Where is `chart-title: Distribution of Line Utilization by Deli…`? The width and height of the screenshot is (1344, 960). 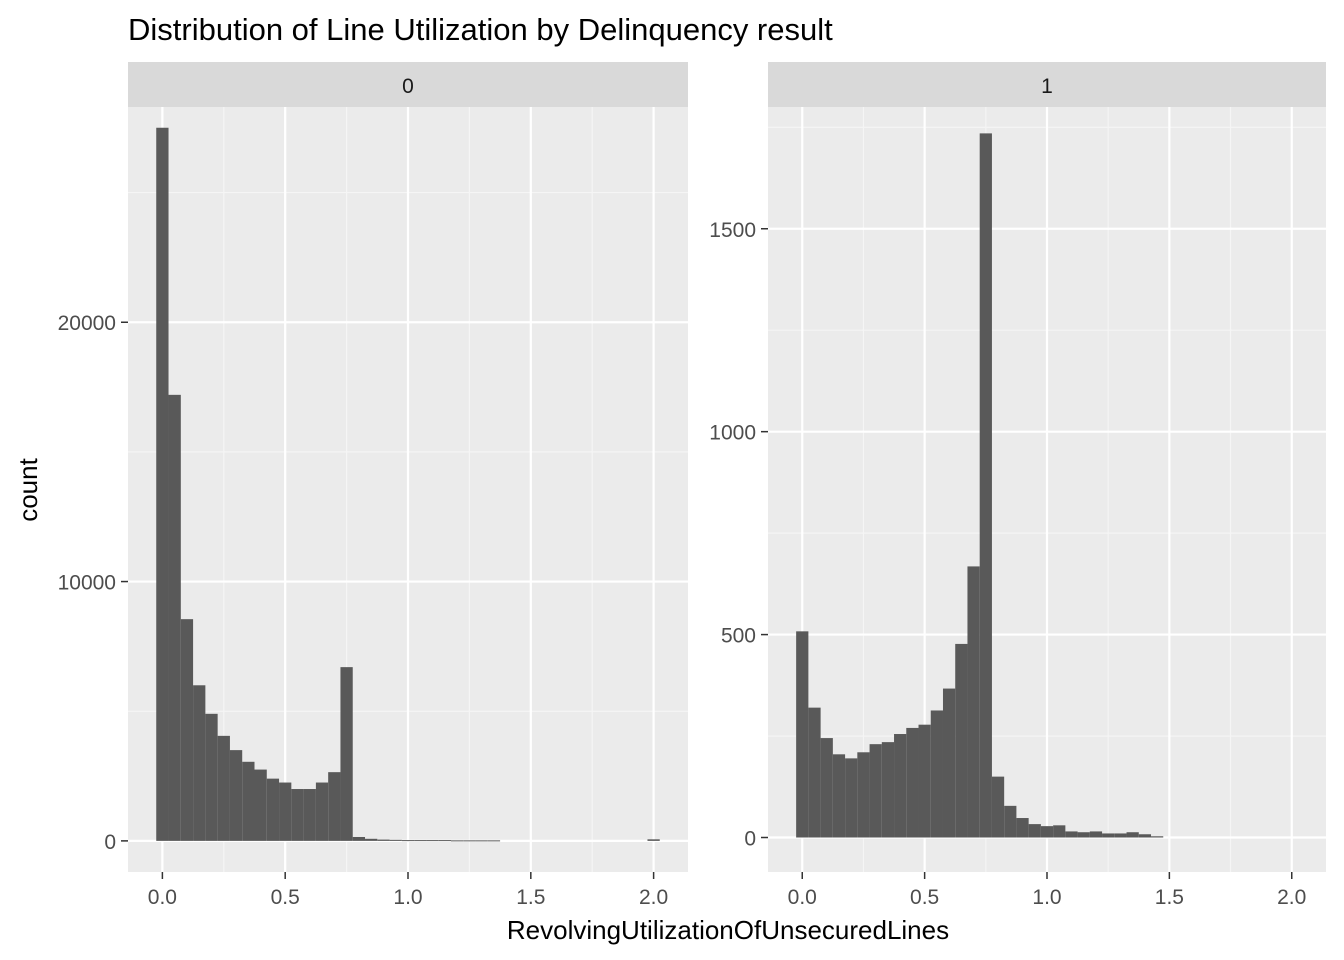 chart-title: Distribution of Line Utilization by Deli… is located at coordinates (480, 29).